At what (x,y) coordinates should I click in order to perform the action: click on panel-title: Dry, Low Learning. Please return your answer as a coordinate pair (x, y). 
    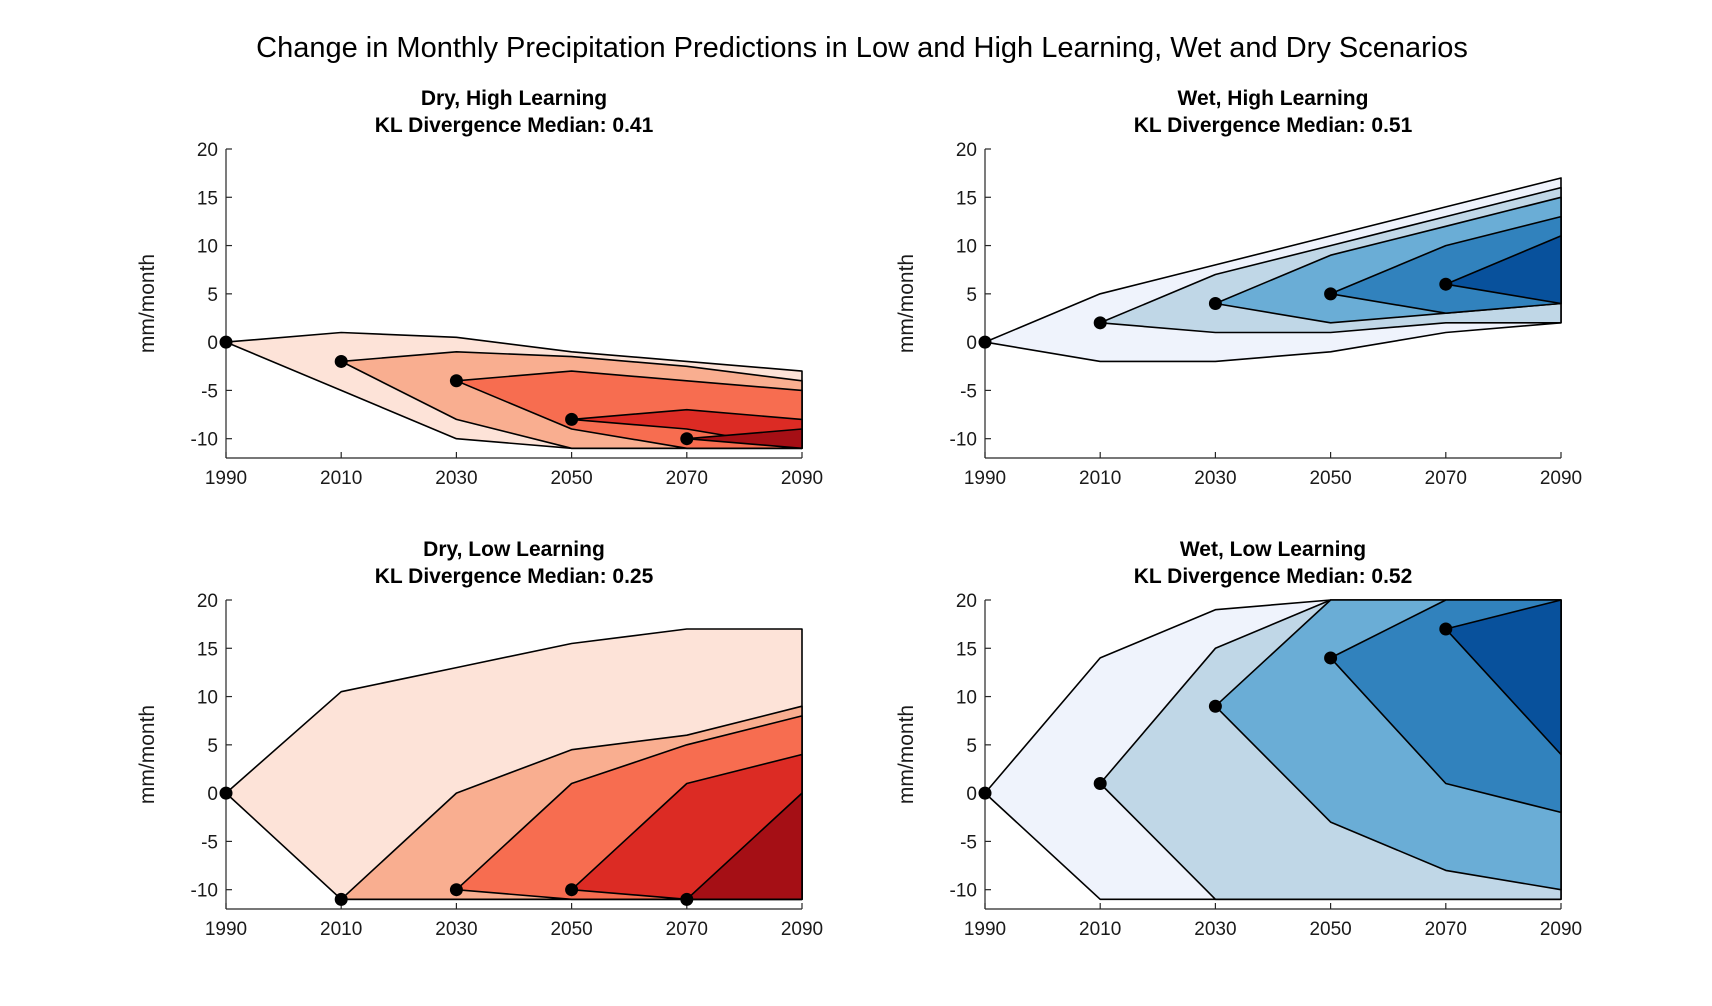
    Looking at the image, I should click on (514, 549).